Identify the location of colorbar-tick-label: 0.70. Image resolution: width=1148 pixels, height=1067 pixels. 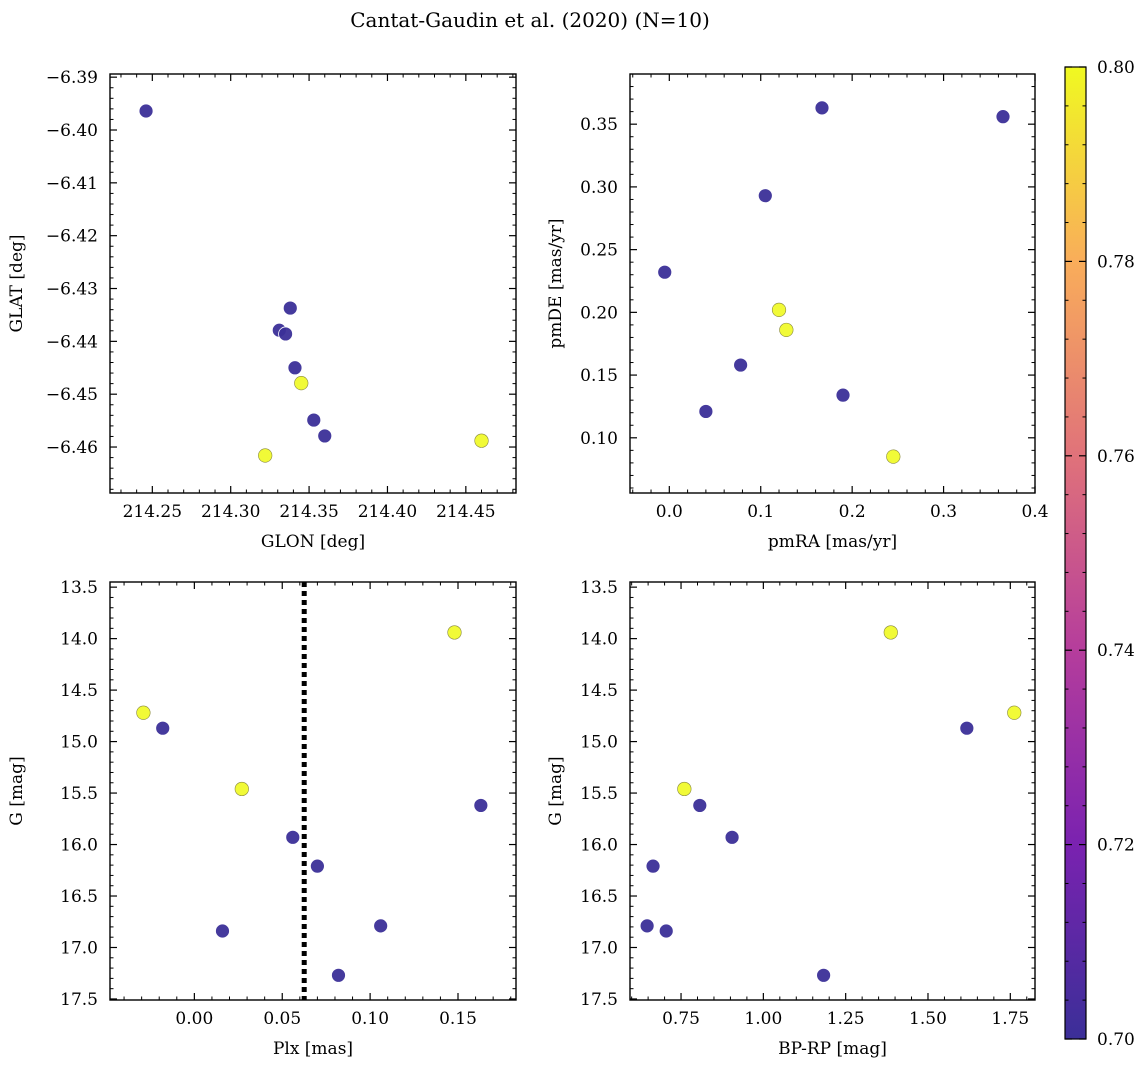
(1116, 1040).